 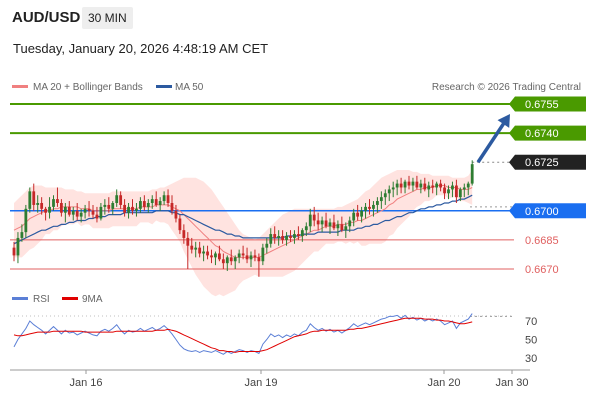 I want to click on x-tick-label: Jan 30, so click(x=511, y=383).